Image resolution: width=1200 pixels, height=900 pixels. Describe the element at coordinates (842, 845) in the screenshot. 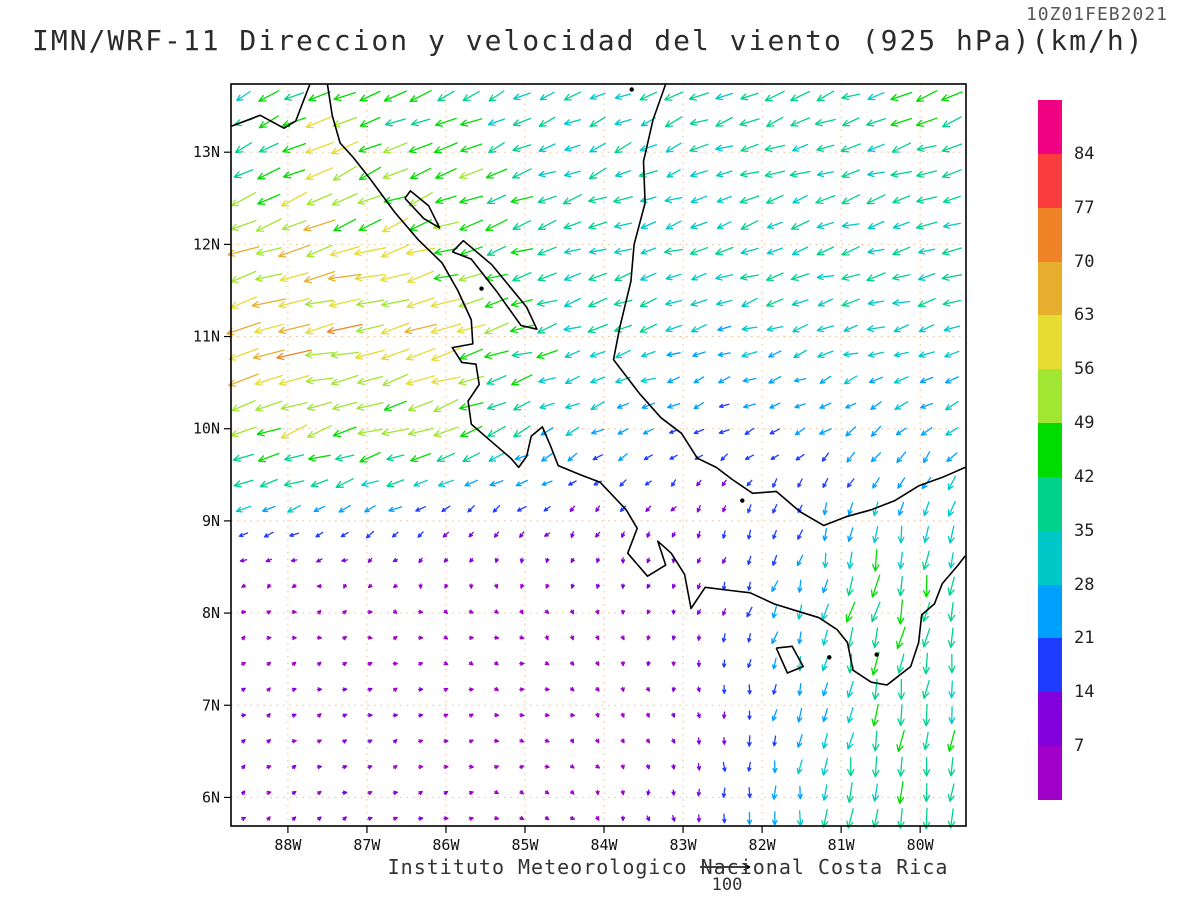

I see `lon-tick-label: 81W` at that location.